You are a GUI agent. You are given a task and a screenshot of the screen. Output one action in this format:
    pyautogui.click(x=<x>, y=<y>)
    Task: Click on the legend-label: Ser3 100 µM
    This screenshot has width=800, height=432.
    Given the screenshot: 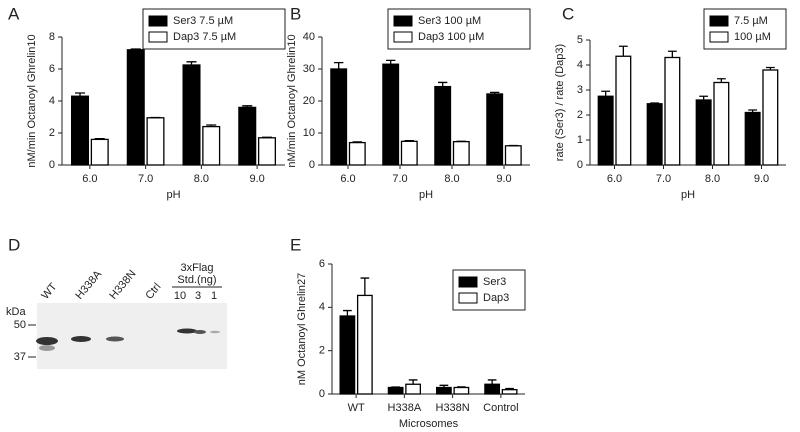 What is the action you would take?
    pyautogui.click(x=449, y=21)
    